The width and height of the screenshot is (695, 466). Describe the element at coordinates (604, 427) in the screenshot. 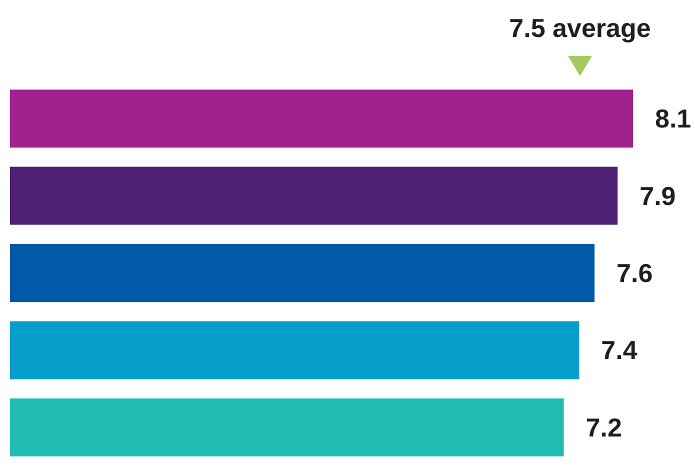

I see `data-label: 7.2` at that location.